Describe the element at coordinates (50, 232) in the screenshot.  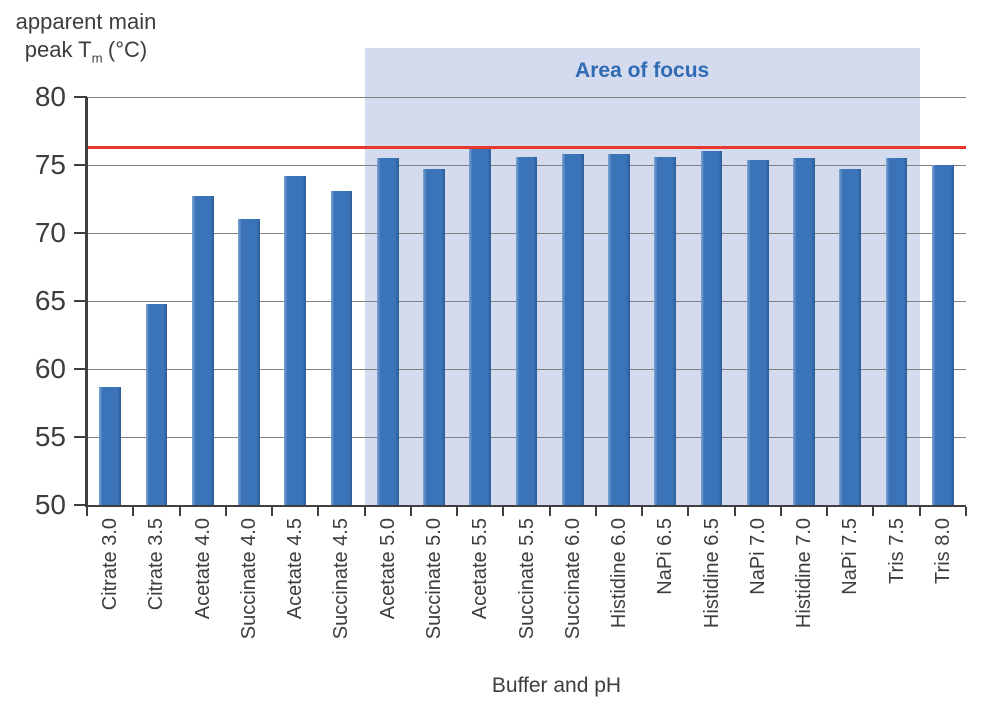
I see `y-tick-label-70: 70` at that location.